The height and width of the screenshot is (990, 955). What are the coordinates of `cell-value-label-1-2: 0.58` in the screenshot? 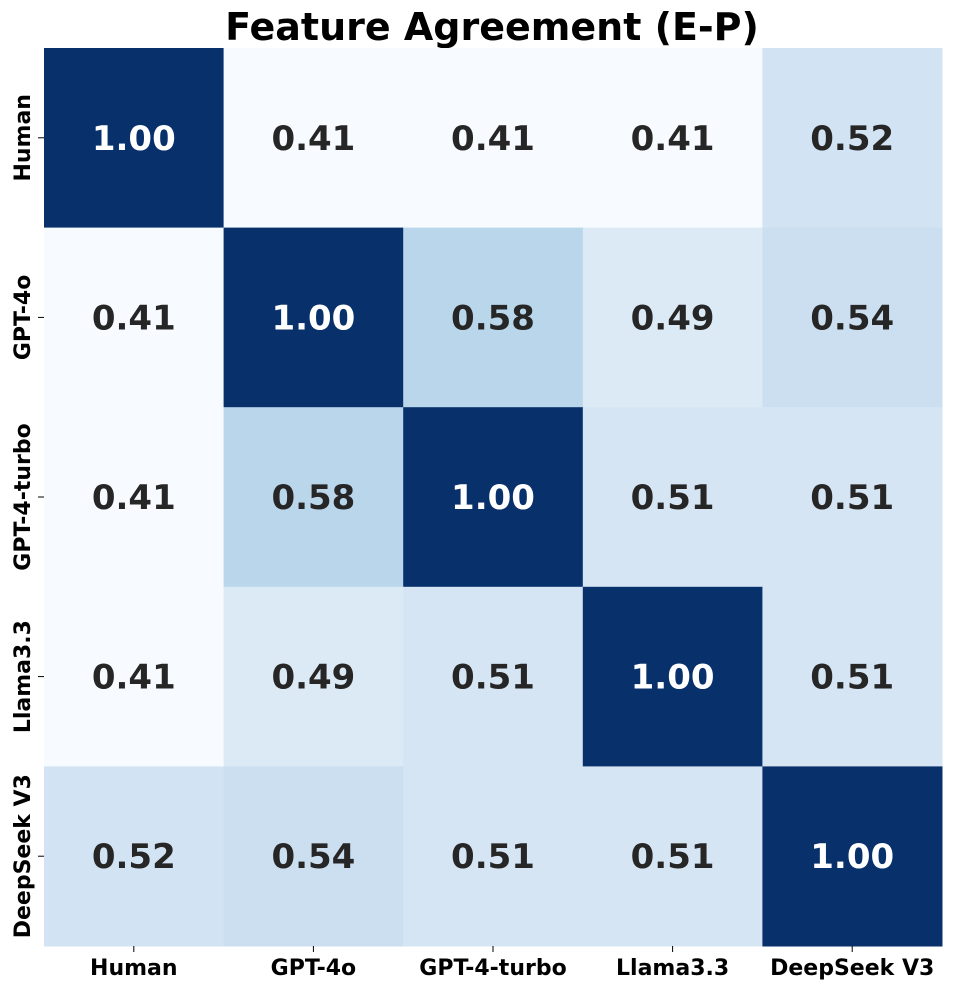 It's located at (493, 318).